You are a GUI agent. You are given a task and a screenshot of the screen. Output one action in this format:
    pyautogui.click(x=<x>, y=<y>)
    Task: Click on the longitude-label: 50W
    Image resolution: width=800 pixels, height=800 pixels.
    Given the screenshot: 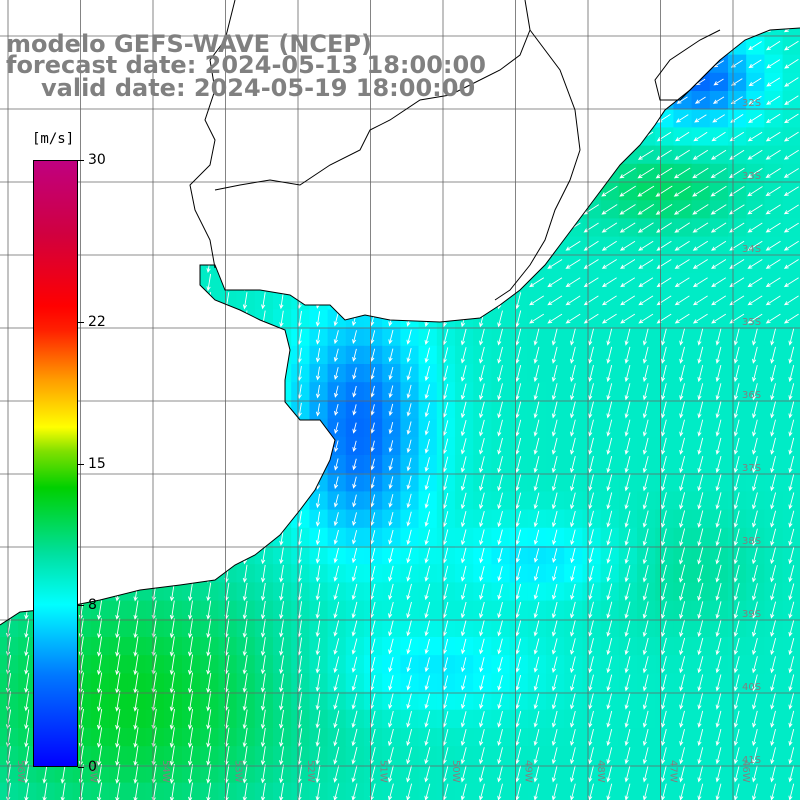 What is the action you would take?
    pyautogui.click(x=455, y=771)
    